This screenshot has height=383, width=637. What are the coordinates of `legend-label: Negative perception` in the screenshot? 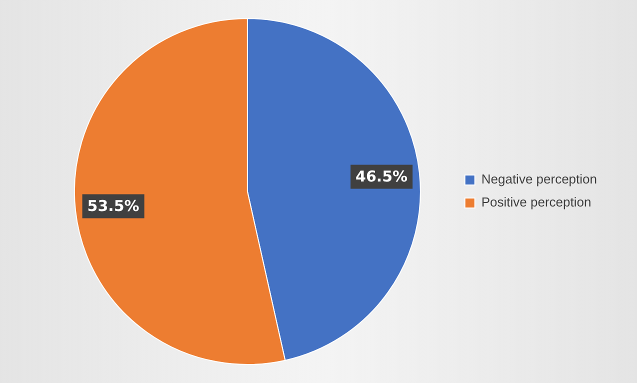 It's located at (539, 179).